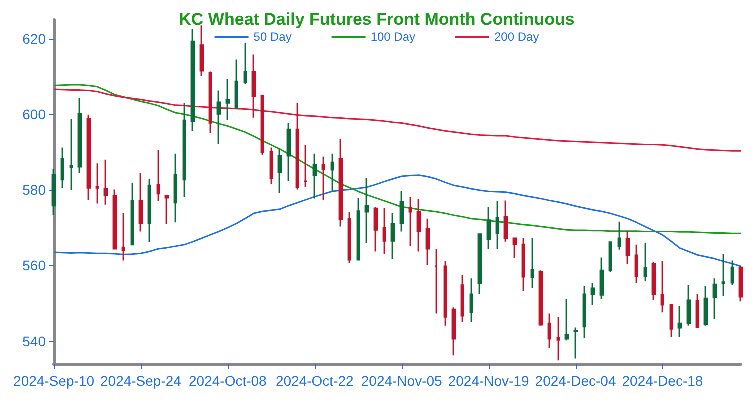  Describe the element at coordinates (34, 38) in the screenshot. I see `y-tick-label: 620` at that location.